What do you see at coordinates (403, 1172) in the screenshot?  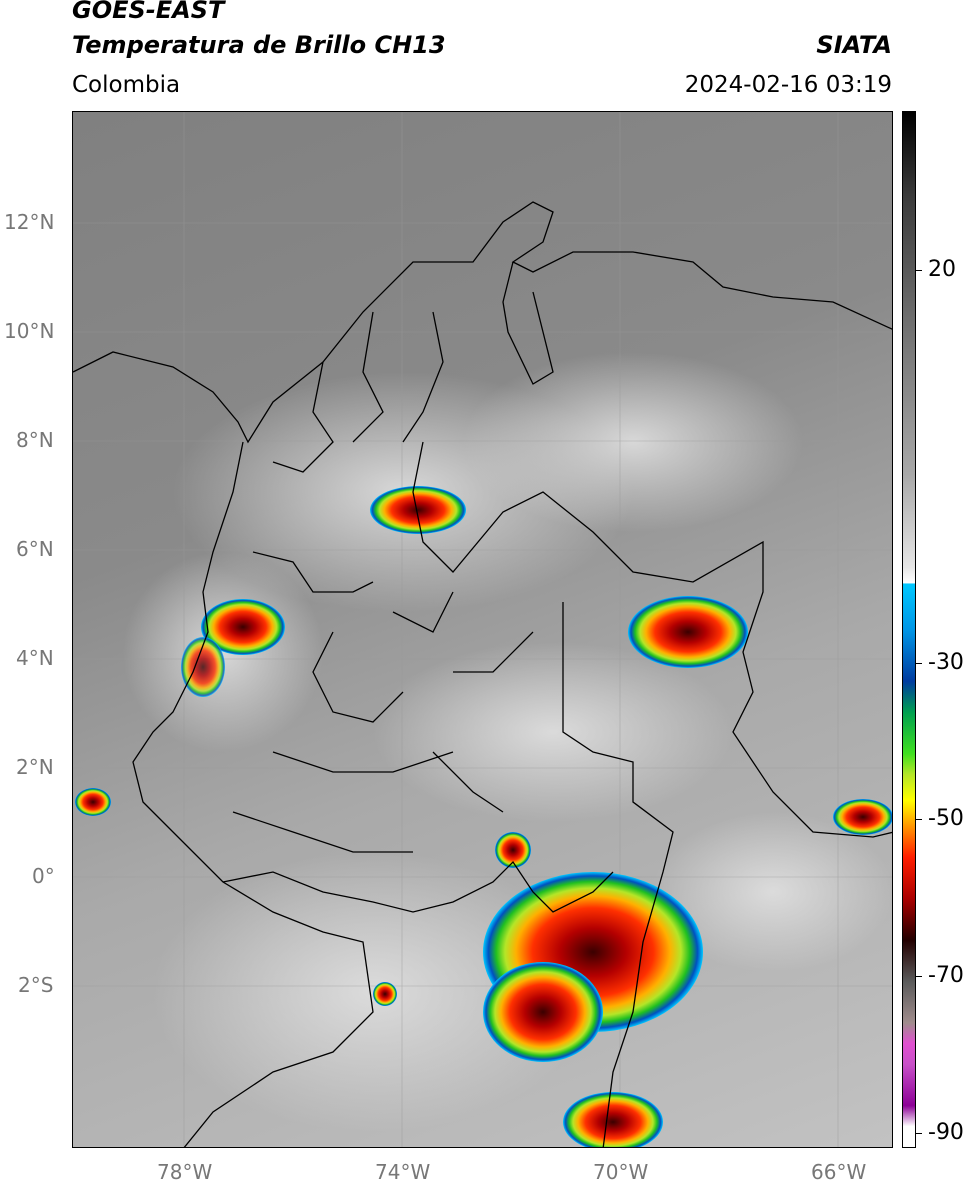 I see `lon-label: 74°W` at bounding box center [403, 1172].